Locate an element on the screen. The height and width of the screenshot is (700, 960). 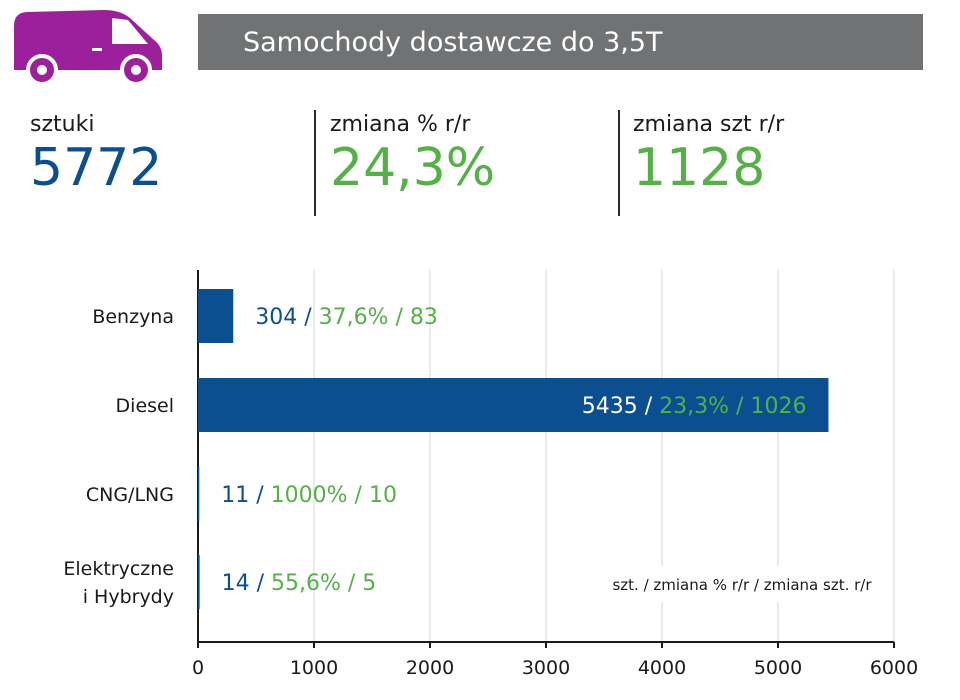
x-tick-label: 2000 is located at coordinates (430, 668).